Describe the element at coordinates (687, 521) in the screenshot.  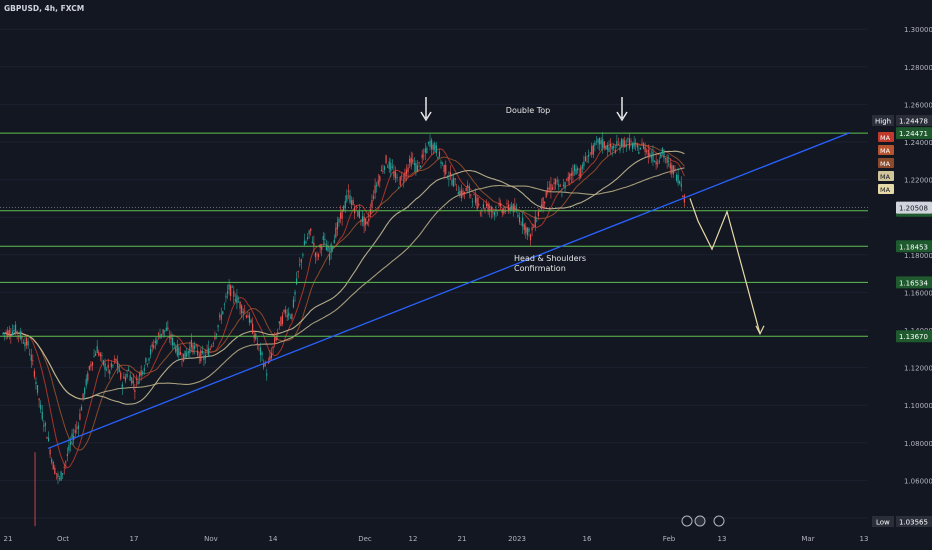
I see `lightning-icon` at that location.